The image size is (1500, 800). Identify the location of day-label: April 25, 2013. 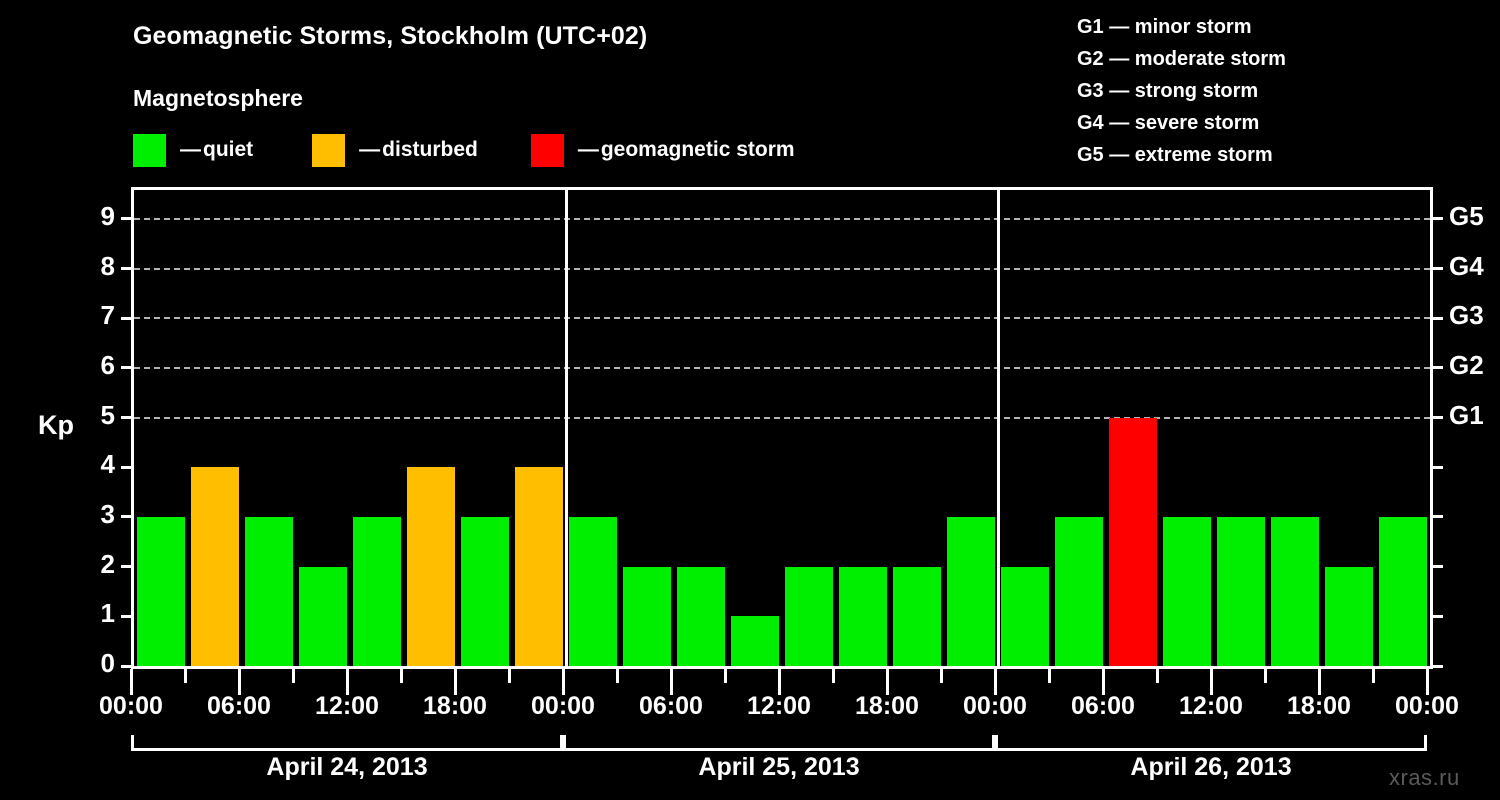
(779, 767).